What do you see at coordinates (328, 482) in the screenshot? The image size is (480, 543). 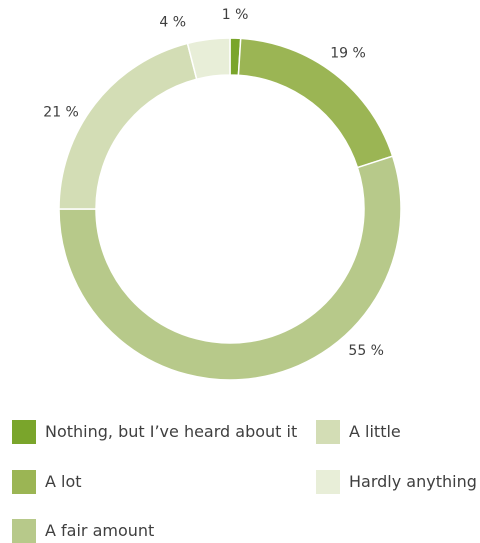 I see `legend-swatch-hardly-anything` at bounding box center [328, 482].